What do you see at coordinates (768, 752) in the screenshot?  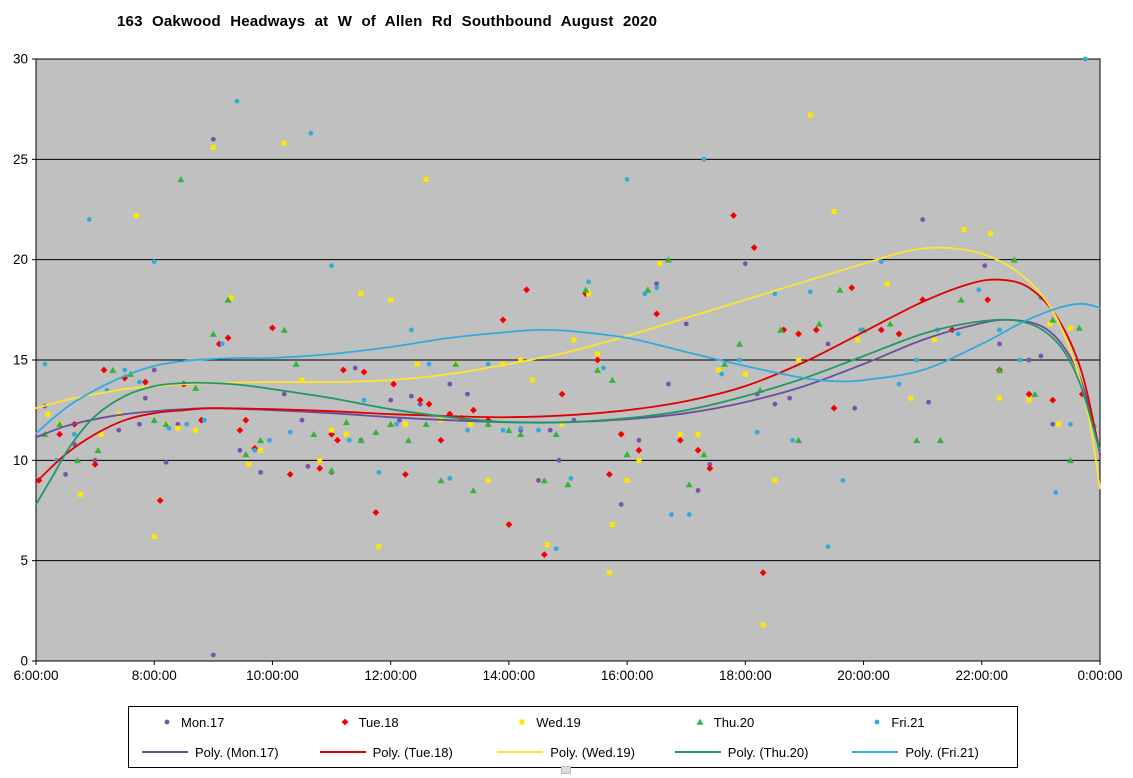 I see `legend-label: Poly. (Thu.20)` at bounding box center [768, 752].